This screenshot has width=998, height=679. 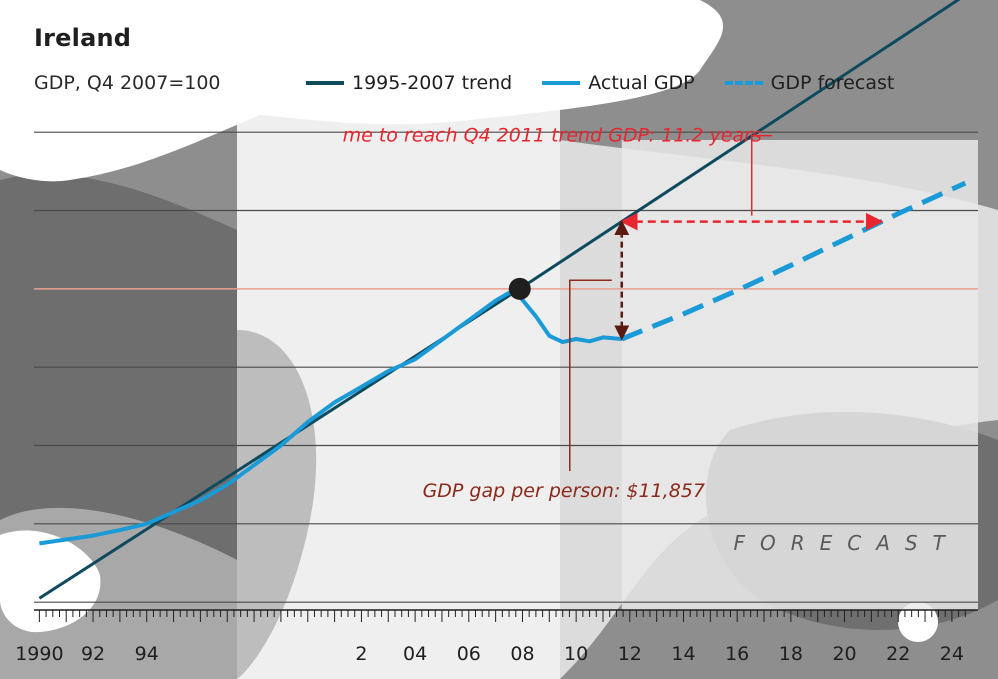 I want to click on chart-subtitle: GDP, Q4 2007=100, so click(x=127, y=83).